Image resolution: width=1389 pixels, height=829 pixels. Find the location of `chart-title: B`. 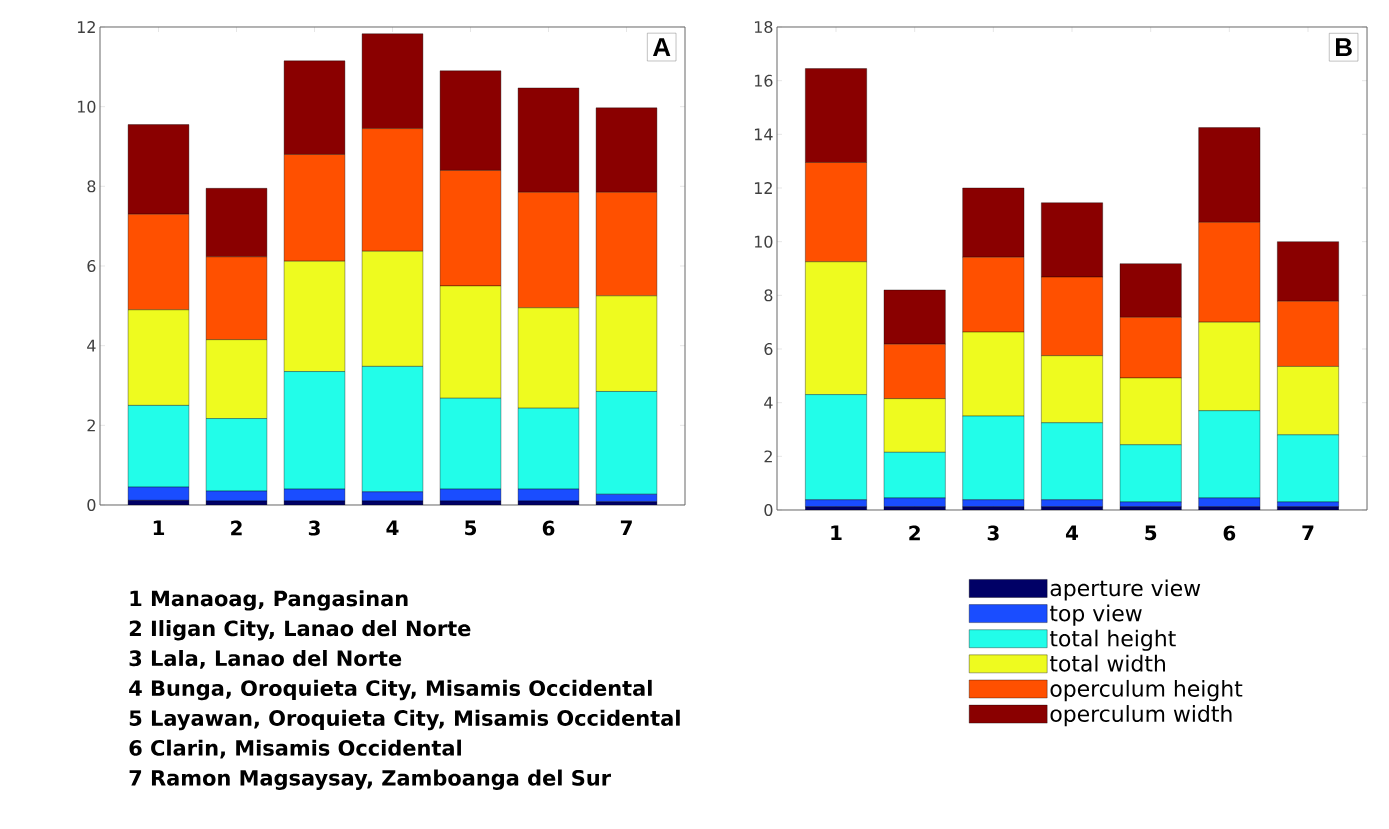

chart-title: B is located at coordinates (1343, 47).